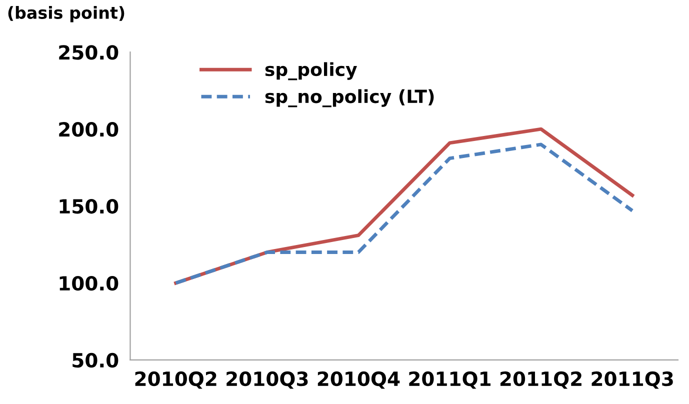  I want to click on y-tick-label: 250.0, so click(88, 52).